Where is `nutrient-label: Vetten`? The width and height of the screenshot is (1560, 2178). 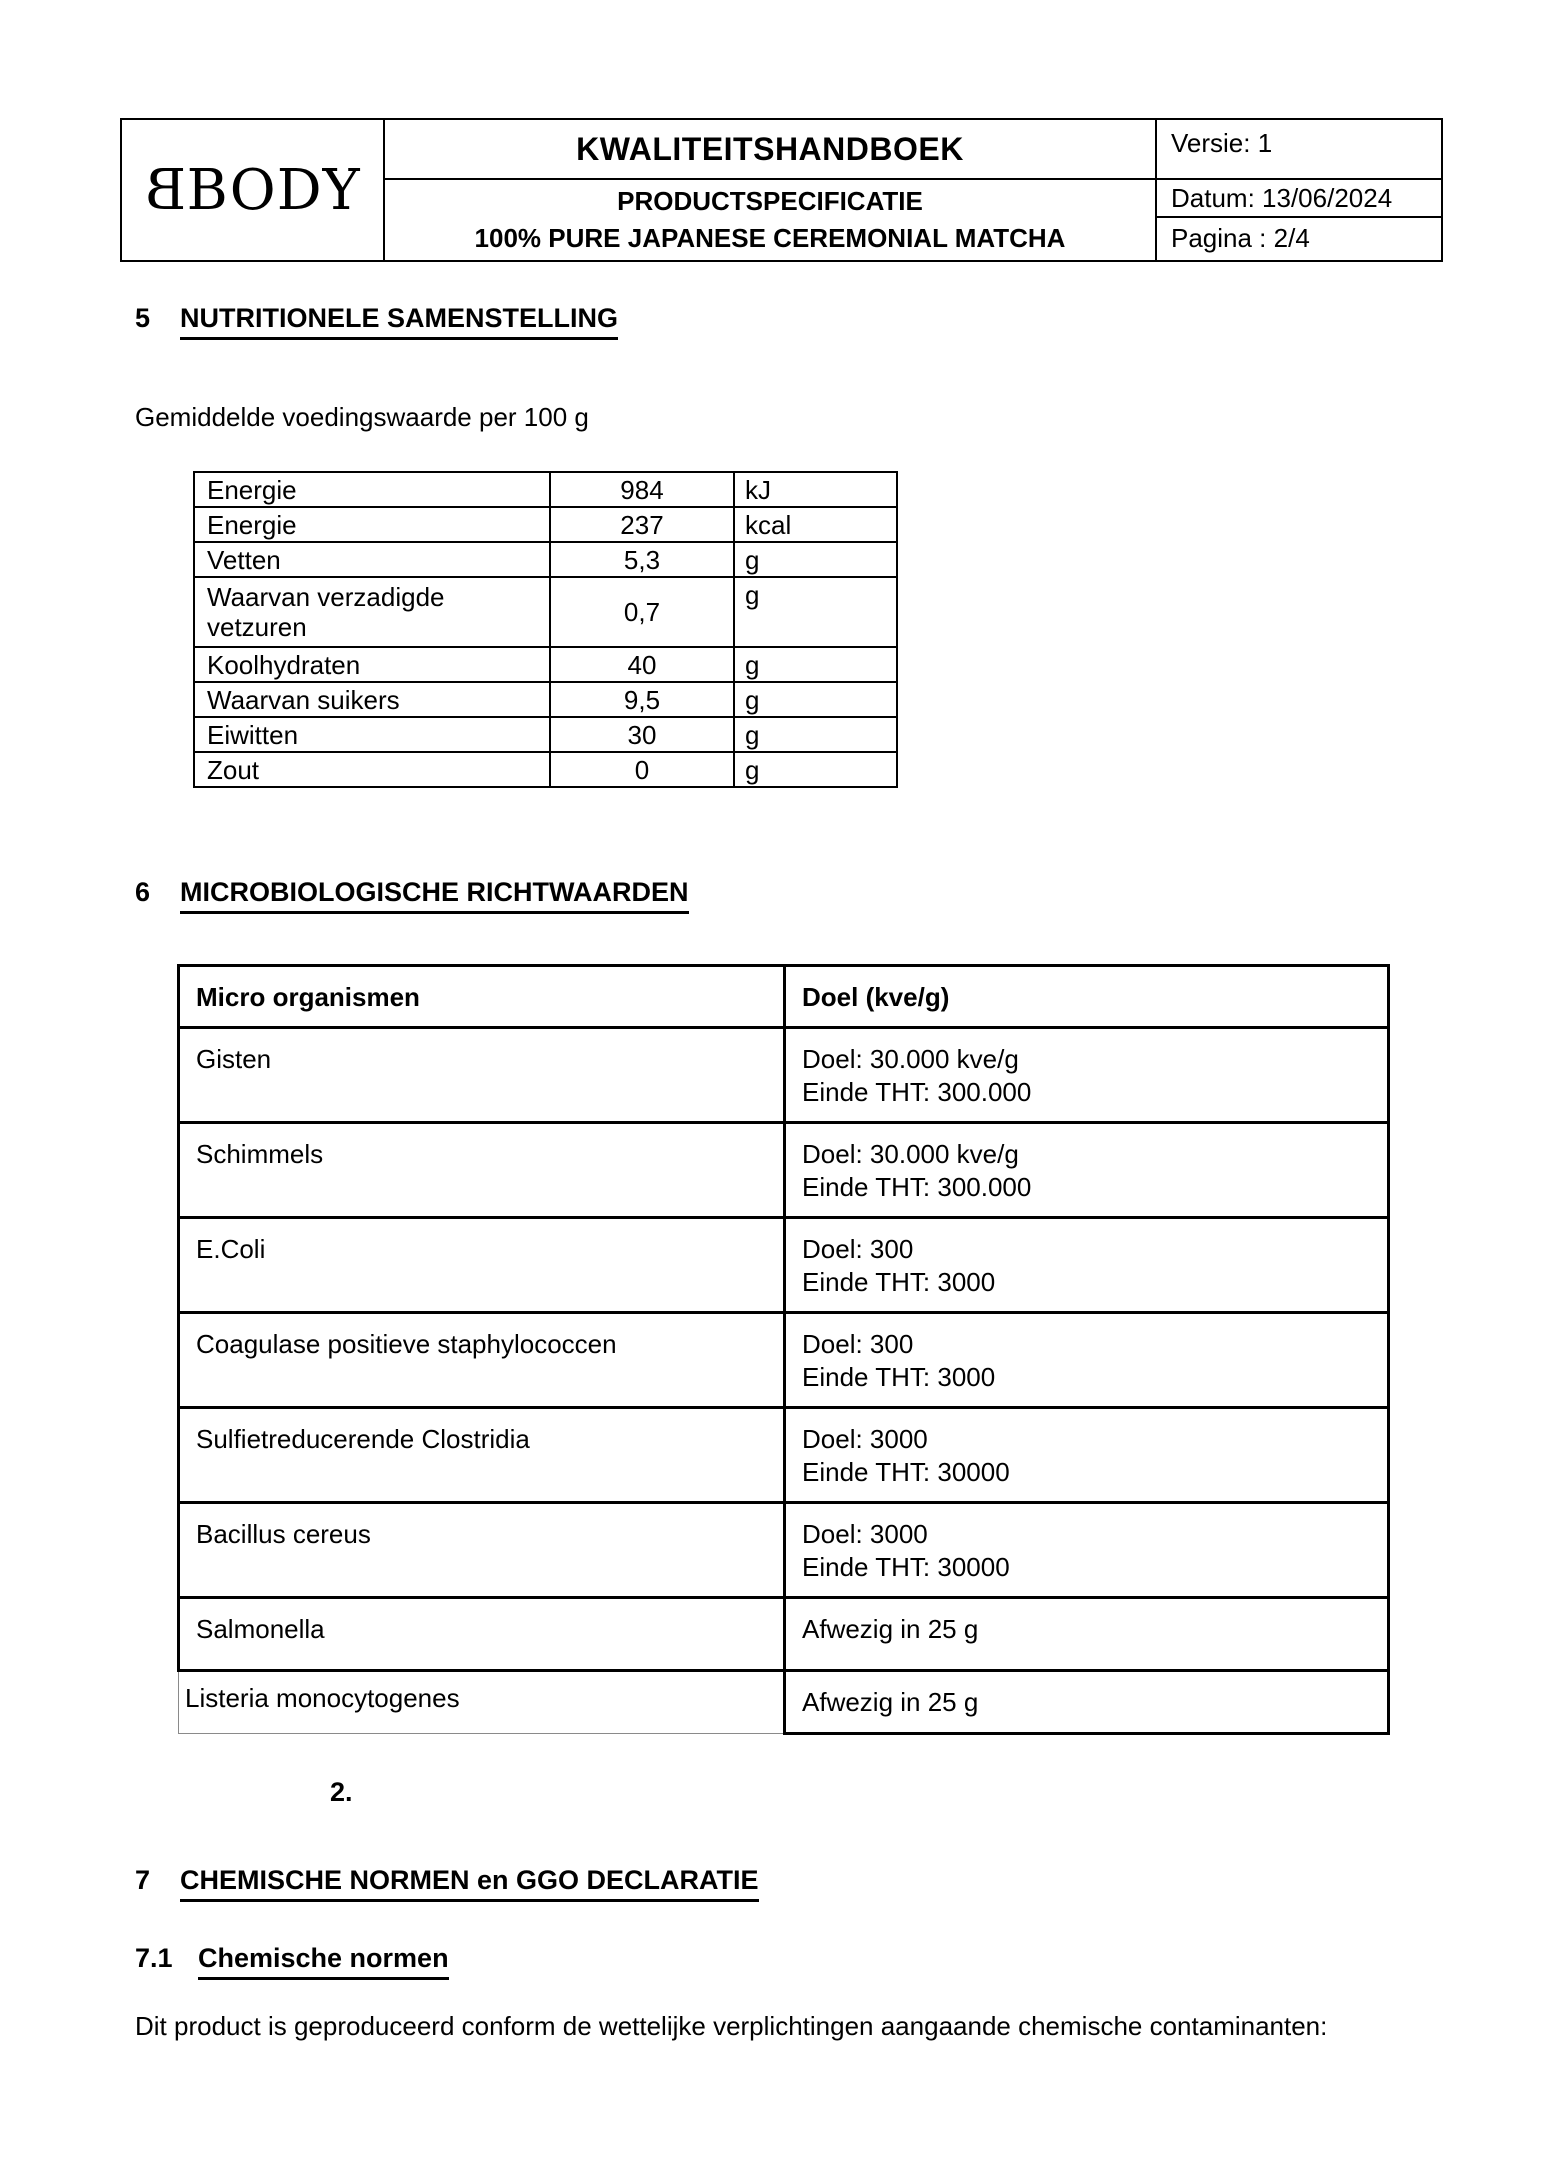
nutrient-label: Vetten is located at coordinates (372, 559).